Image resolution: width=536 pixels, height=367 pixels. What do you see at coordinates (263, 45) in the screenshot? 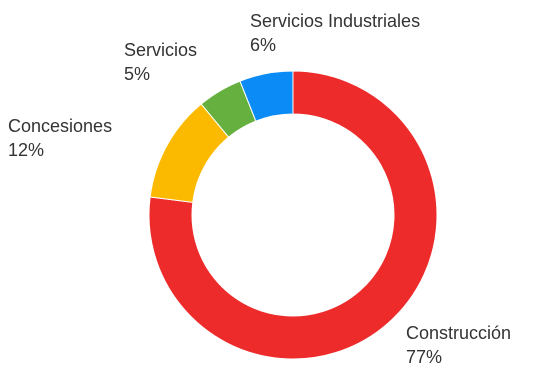
I see `slice-percent-servicios-industriales: 6%` at bounding box center [263, 45].